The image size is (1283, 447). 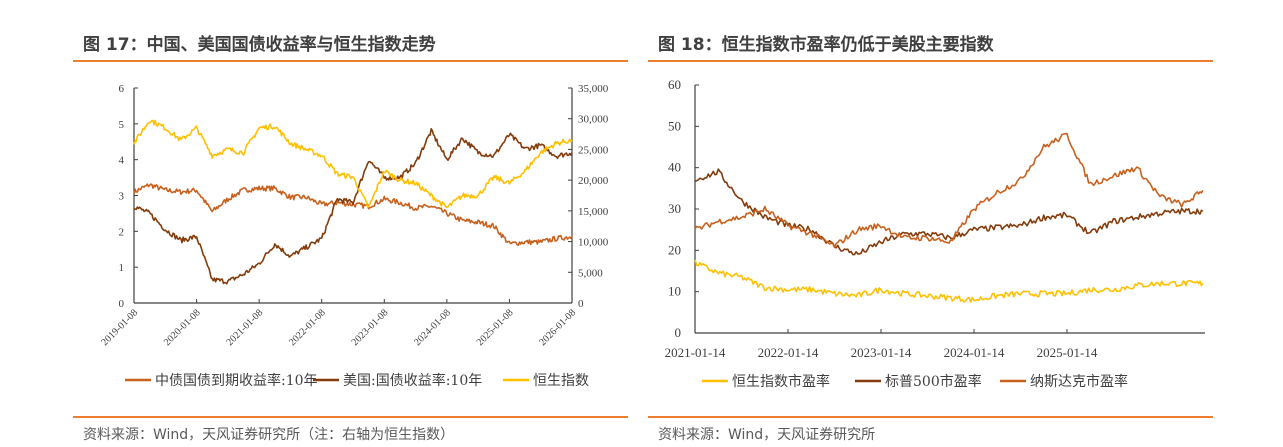 I want to click on y2-tick-label: 30,000, so click(x=593, y=120).